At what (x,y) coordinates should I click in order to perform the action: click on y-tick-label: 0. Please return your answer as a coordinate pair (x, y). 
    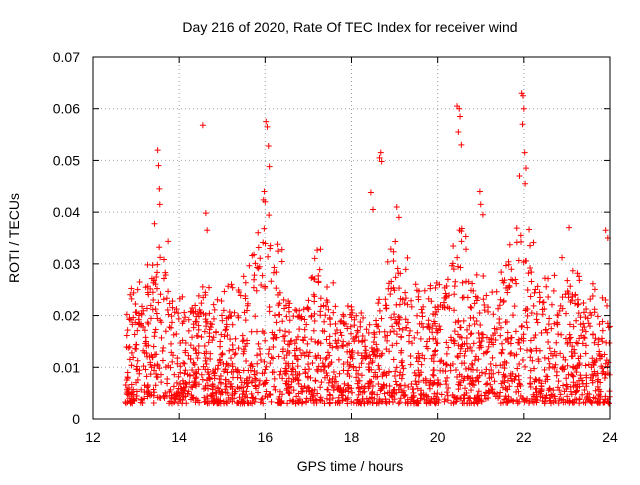
    Looking at the image, I should click on (76, 419).